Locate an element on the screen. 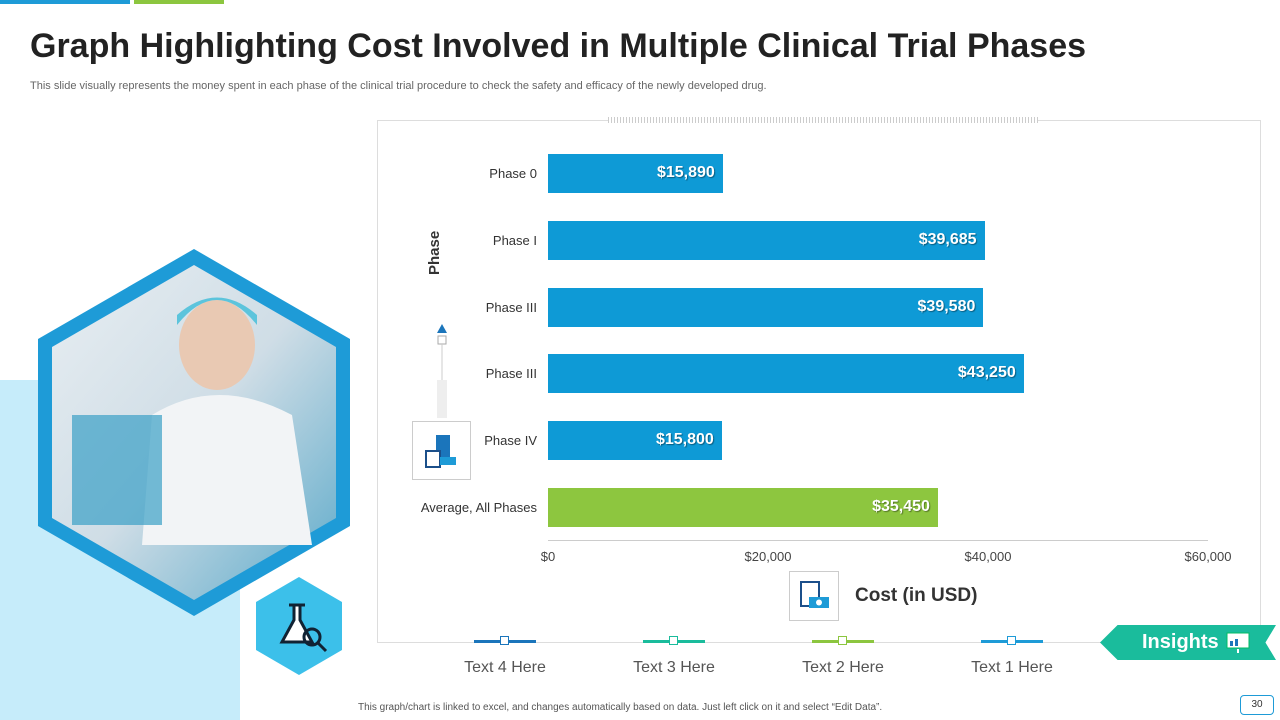 Image resolution: width=1280 pixels, height=720 pixels. bar-value-label: $39,580 is located at coordinates (946, 306).